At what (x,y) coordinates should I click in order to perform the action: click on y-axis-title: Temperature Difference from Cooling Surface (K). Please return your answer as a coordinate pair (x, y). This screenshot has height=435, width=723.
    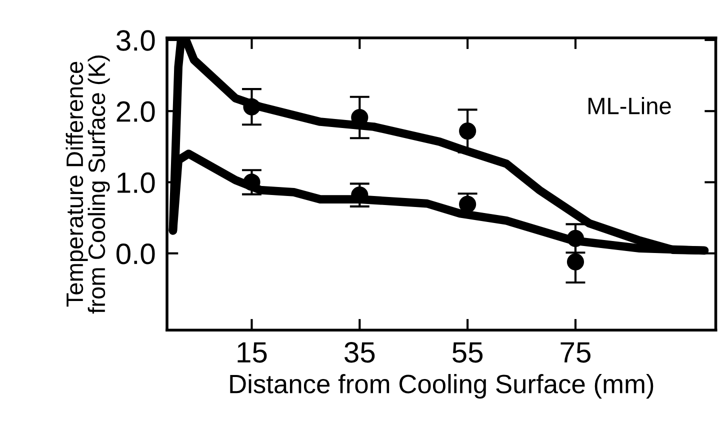
    Looking at the image, I should click on (88, 185).